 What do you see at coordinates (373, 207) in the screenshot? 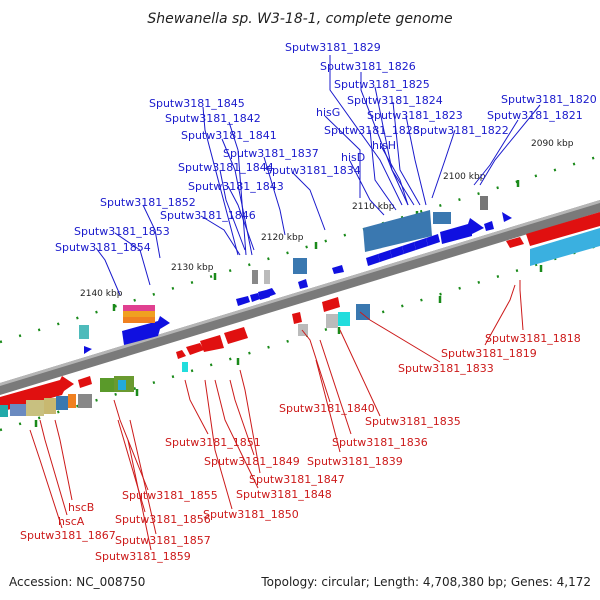
I see `kbp-label-2110: 2110 kbp` at bounding box center [373, 207].